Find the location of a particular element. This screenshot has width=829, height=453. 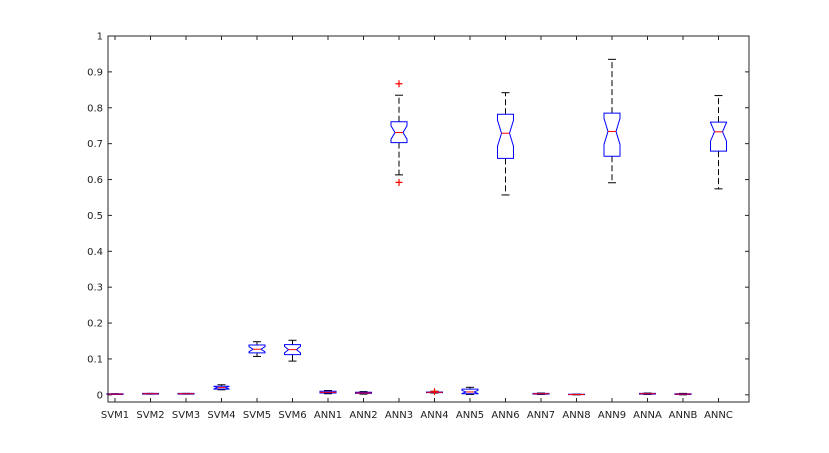

y-tick-label: 0.2 is located at coordinates (95, 324).